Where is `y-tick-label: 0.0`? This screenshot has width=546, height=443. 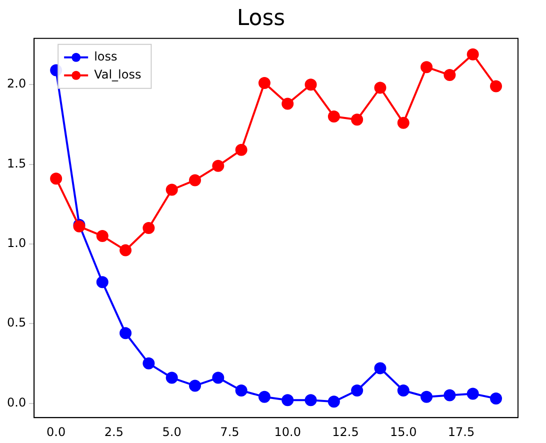 y-tick-label: 0.0 is located at coordinates (16, 402).